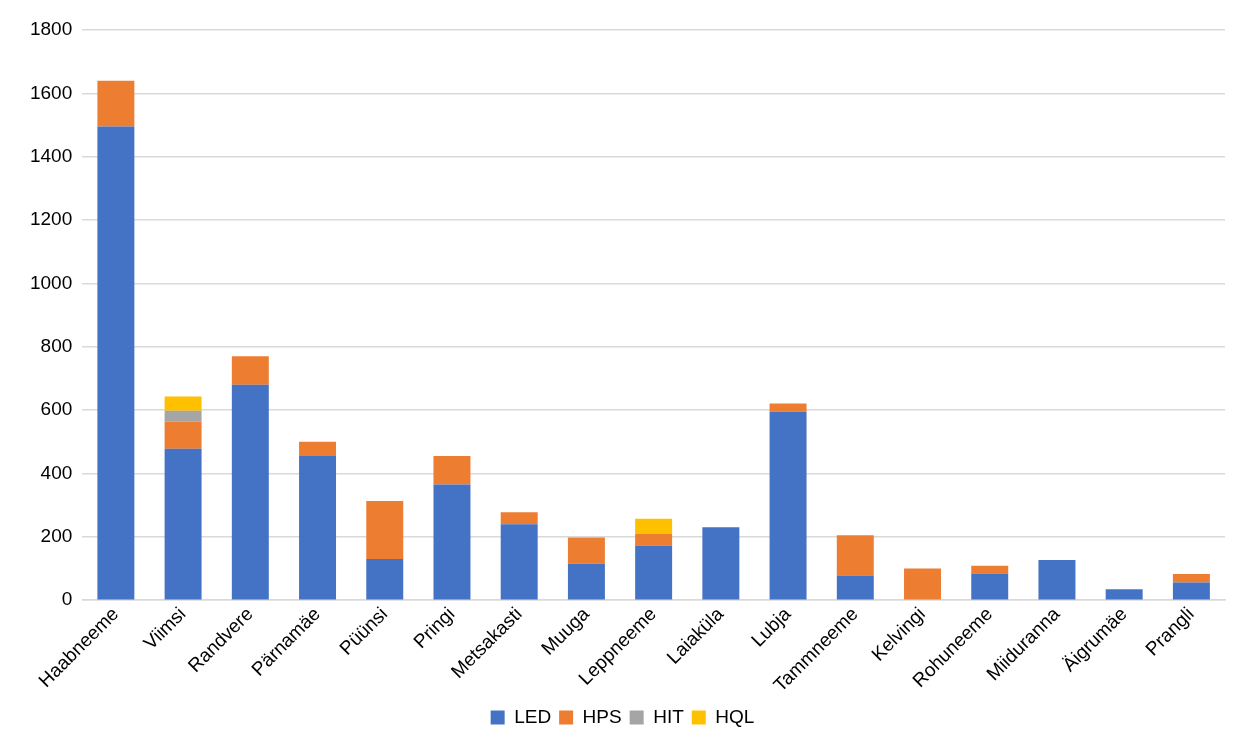 This screenshot has height=747, width=1245. What do you see at coordinates (669, 716) in the screenshot?
I see `legend-label: HIT` at bounding box center [669, 716].